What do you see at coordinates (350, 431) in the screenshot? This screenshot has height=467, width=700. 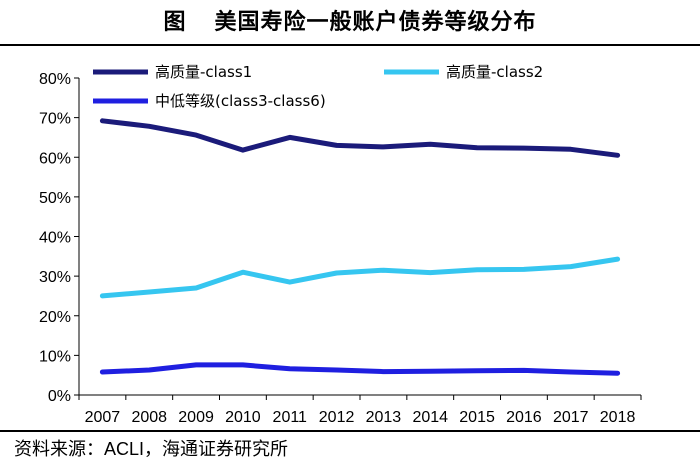 I see `source-divider` at bounding box center [350, 431].